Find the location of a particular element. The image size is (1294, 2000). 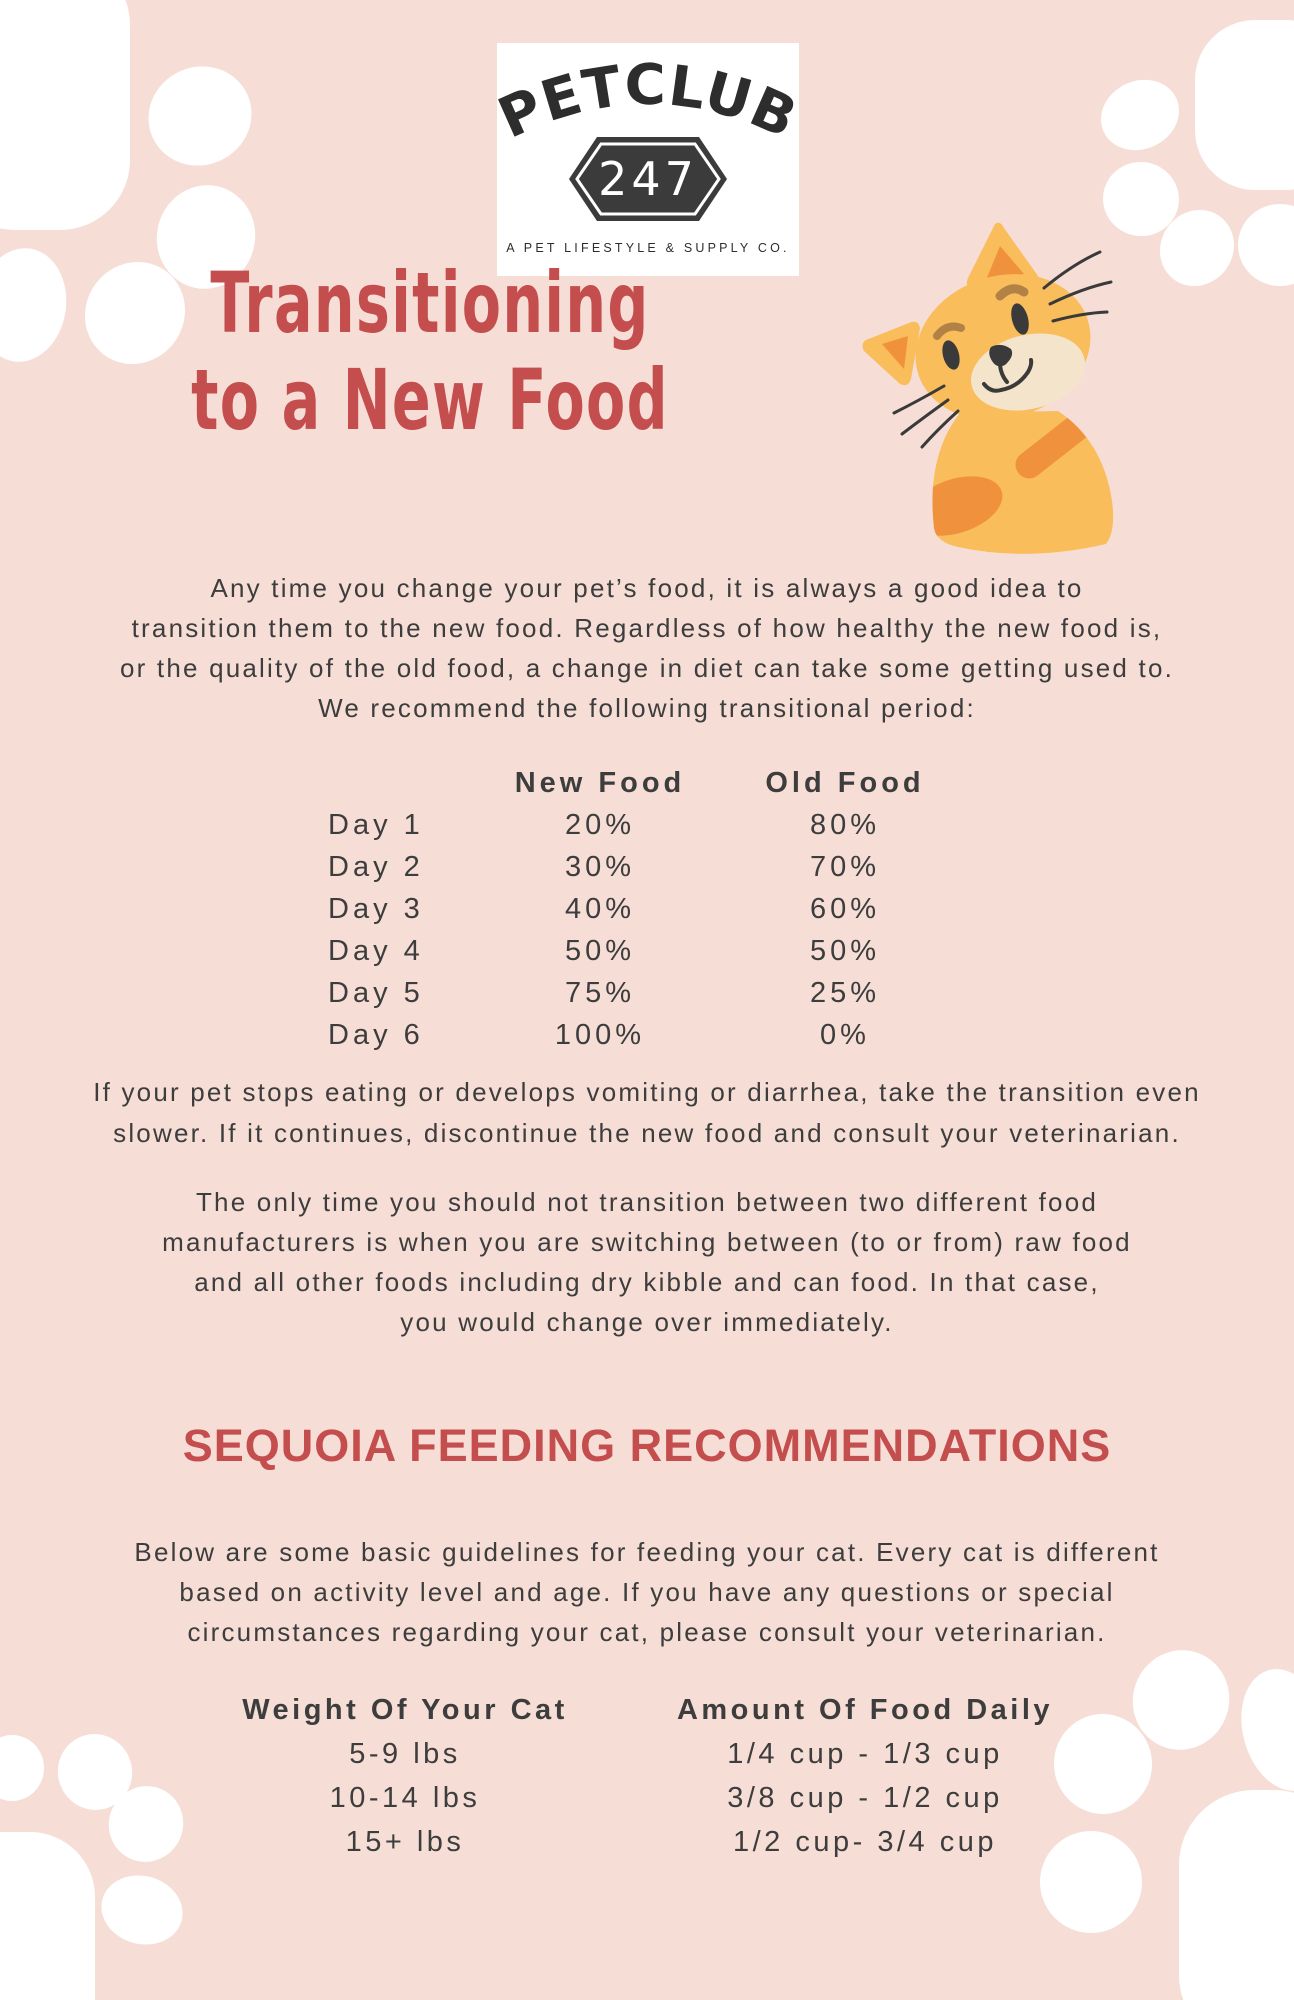

logo-badge-inner-border is located at coordinates (648, 179).